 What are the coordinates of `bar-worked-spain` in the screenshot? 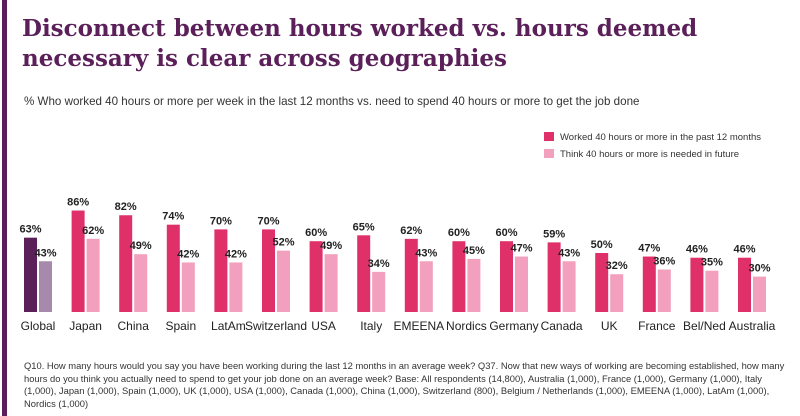 It's located at (173, 268).